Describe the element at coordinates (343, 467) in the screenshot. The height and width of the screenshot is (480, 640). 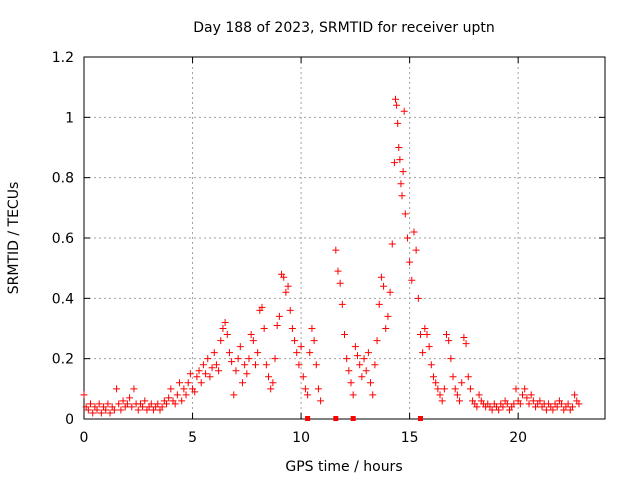
I see `x-axis-label: GPS time / hours` at that location.